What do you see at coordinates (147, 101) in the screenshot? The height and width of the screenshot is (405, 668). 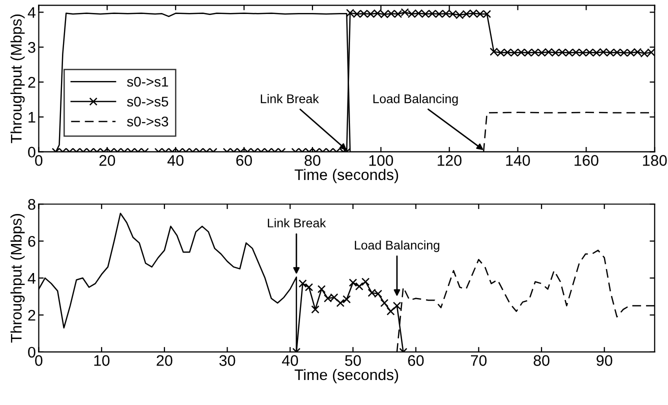 I see `legend-label: s0->s5` at bounding box center [147, 101].